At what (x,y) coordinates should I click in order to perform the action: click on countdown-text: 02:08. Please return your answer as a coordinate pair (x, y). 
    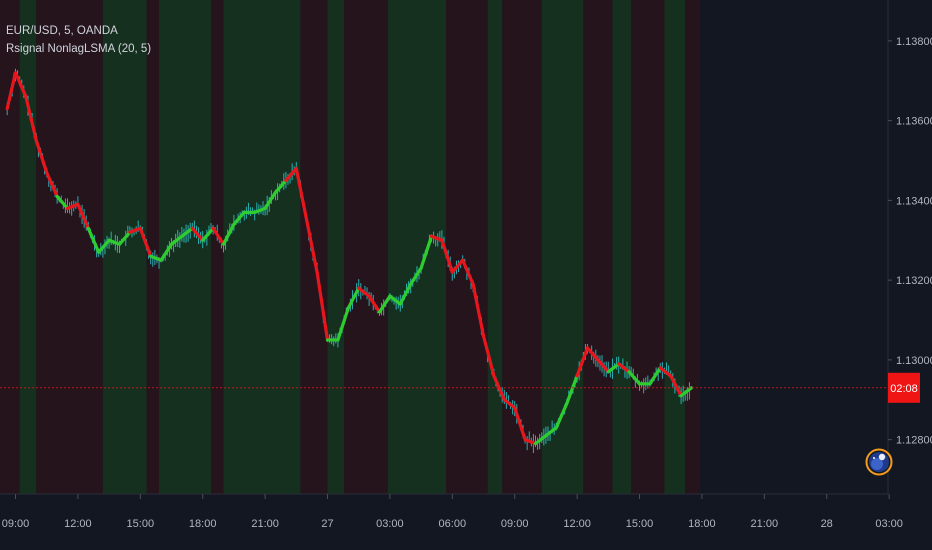
    Looking at the image, I should click on (904, 389).